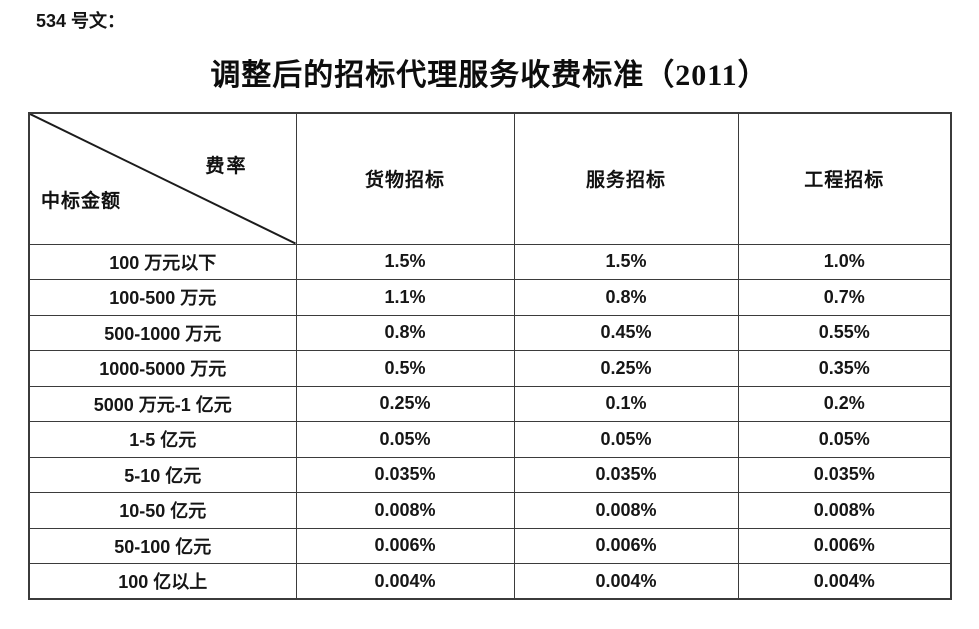 Image resolution: width=979 pixels, height=629 pixels. Describe the element at coordinates (844, 297) in the screenshot. I see `fee-cell: 0.7%` at that location.